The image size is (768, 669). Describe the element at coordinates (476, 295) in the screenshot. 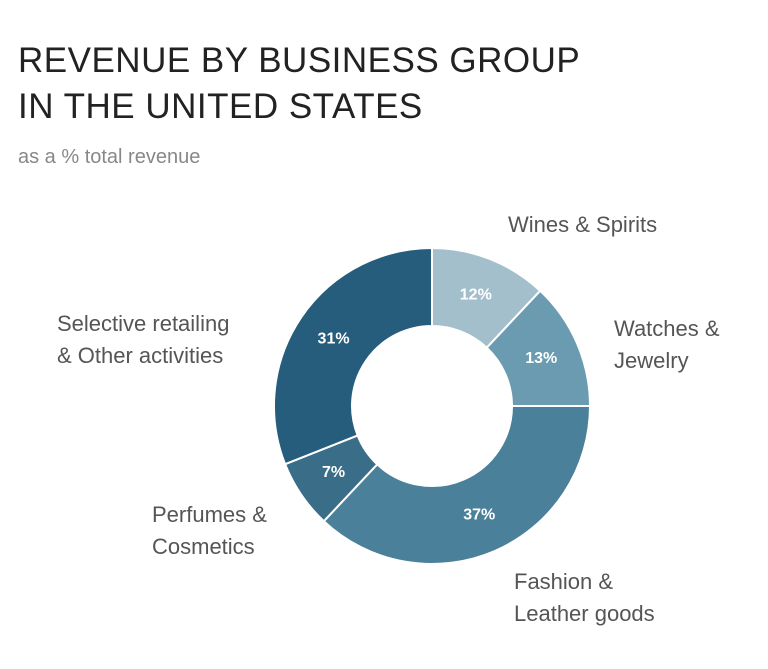

I see `value-label: 12%` at that location.